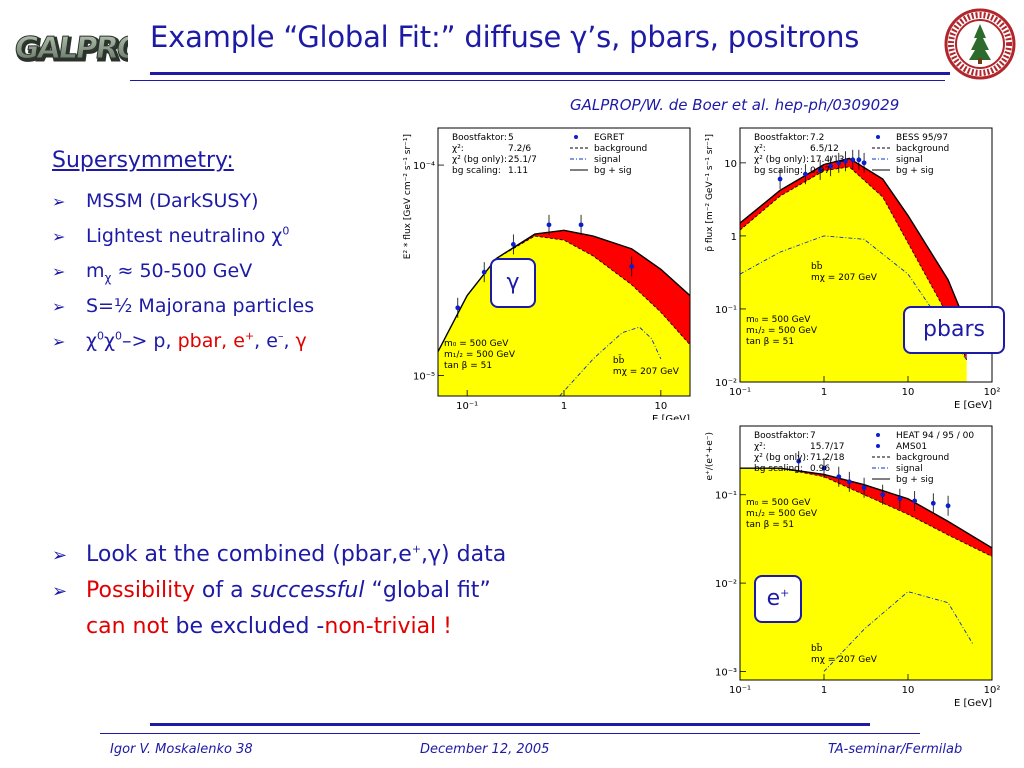 The image size is (1024, 768). Describe the element at coordinates (609, 138) in the screenshot. I see `legend-label: EGRET` at that location.